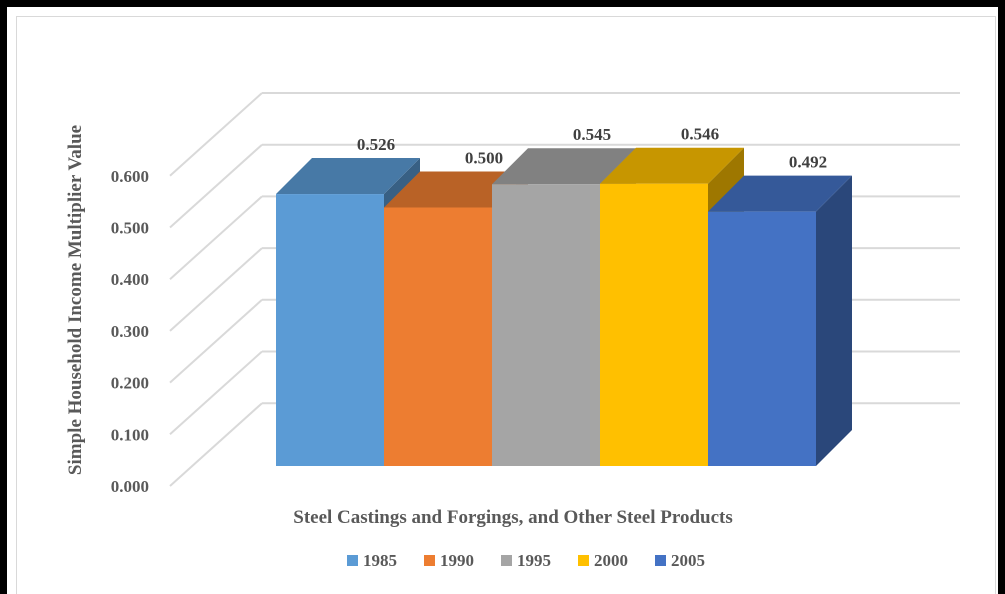 The width and height of the screenshot is (1005, 594). What do you see at coordinates (484, 158) in the screenshot?
I see `data-label: 0.500` at bounding box center [484, 158].